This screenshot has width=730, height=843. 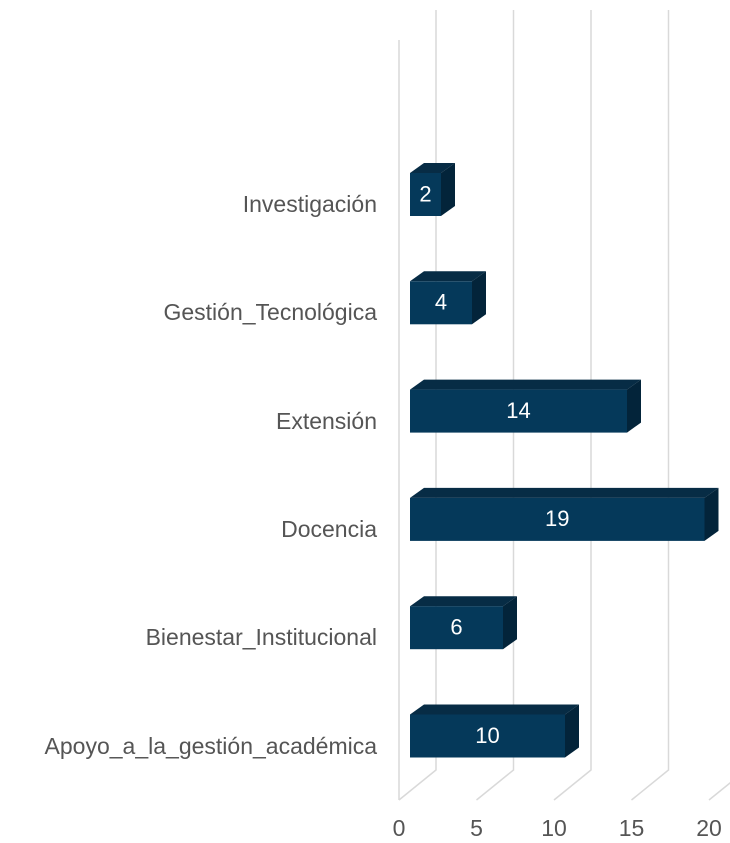 I want to click on category-label: Gestión_Tecnológica, so click(x=270, y=312).